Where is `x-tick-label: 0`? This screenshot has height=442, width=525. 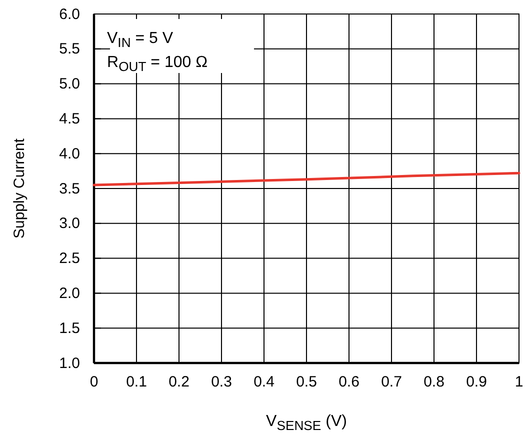 x-tick-label: 0 is located at coordinates (94, 382).